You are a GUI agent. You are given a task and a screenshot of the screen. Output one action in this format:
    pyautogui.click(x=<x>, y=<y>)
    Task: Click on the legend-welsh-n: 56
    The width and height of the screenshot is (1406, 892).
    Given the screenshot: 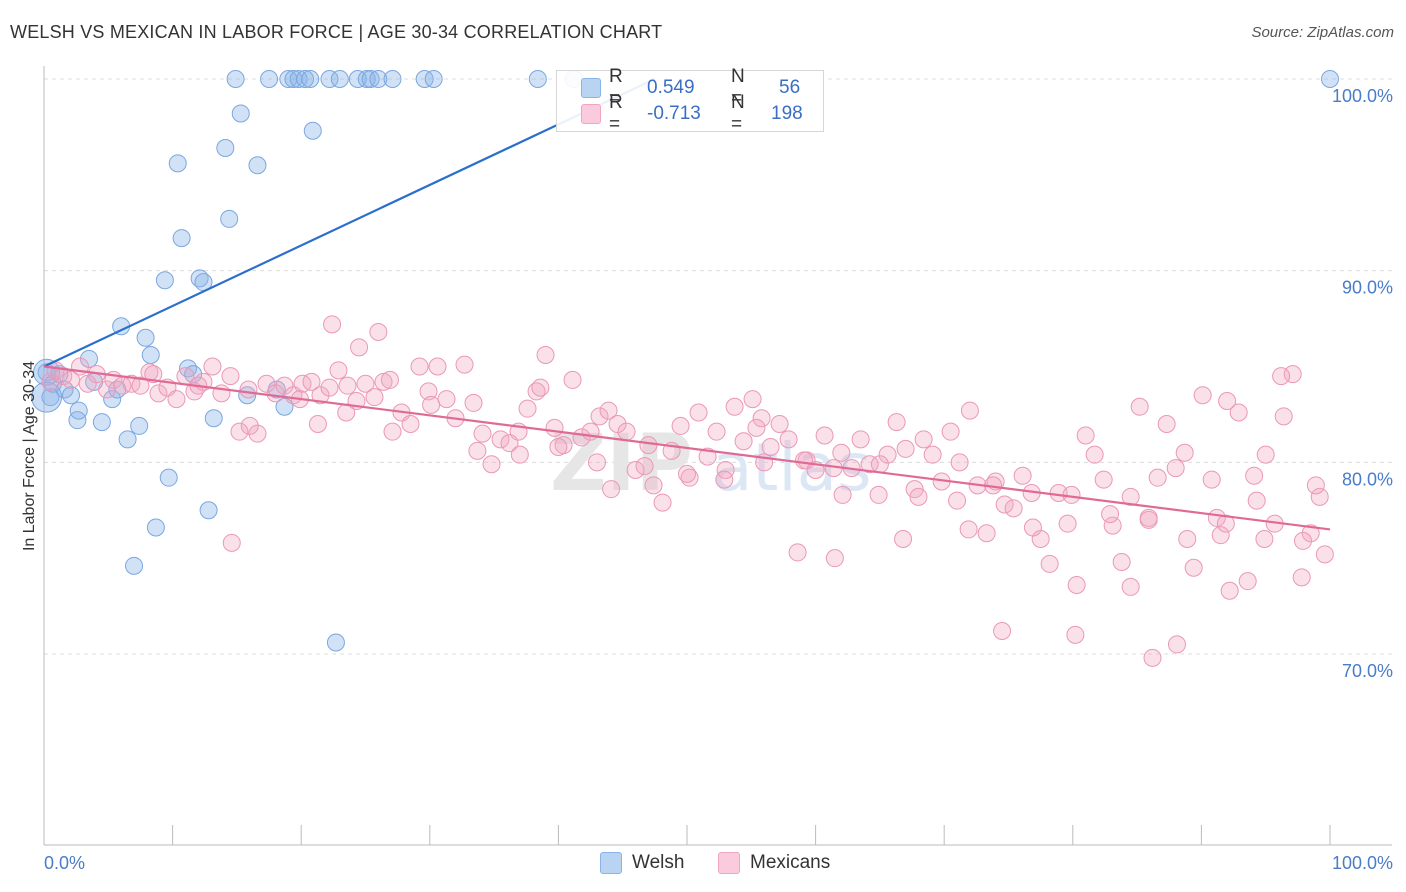 What is the action you would take?
    pyautogui.click(x=790, y=87)
    